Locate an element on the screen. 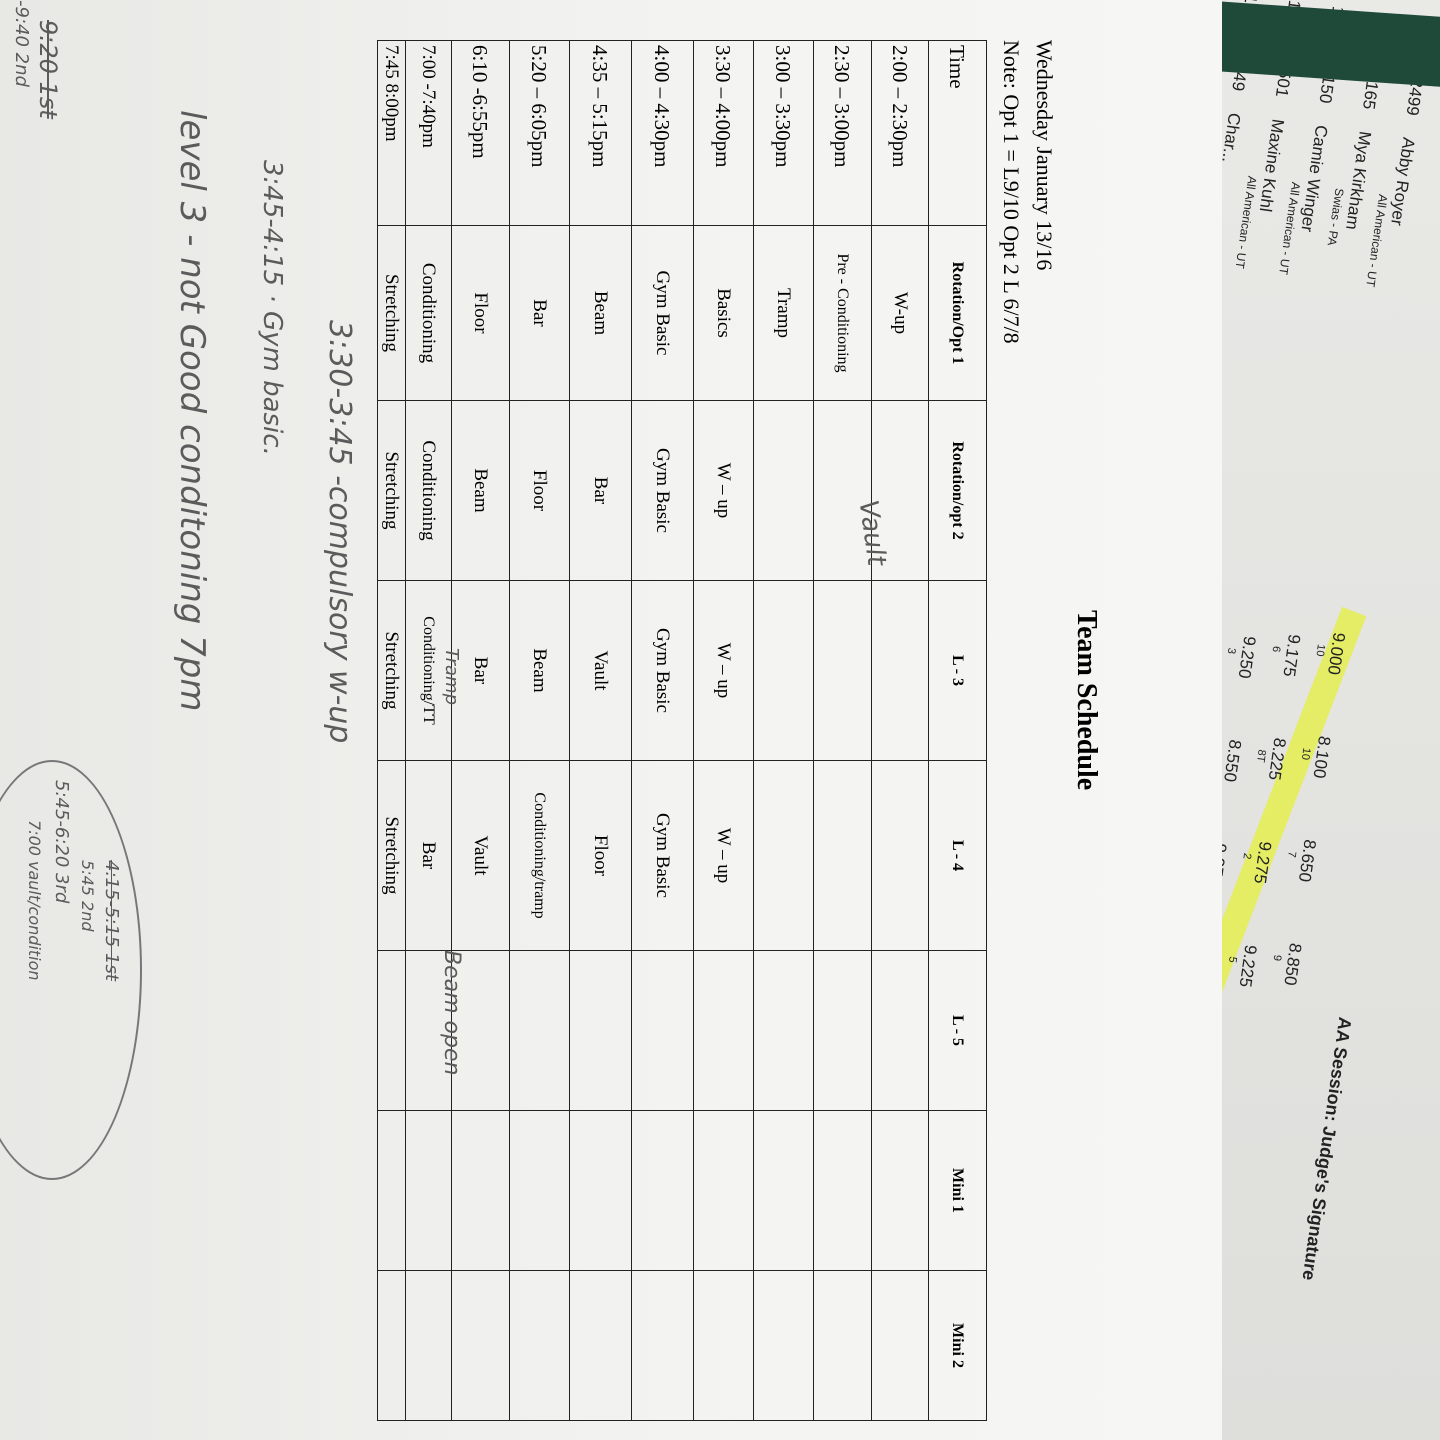 Image resolution: width=1440 pixels, height=1440 pixels. schedule-cell: Conditioning is located at coordinates (428, 490).